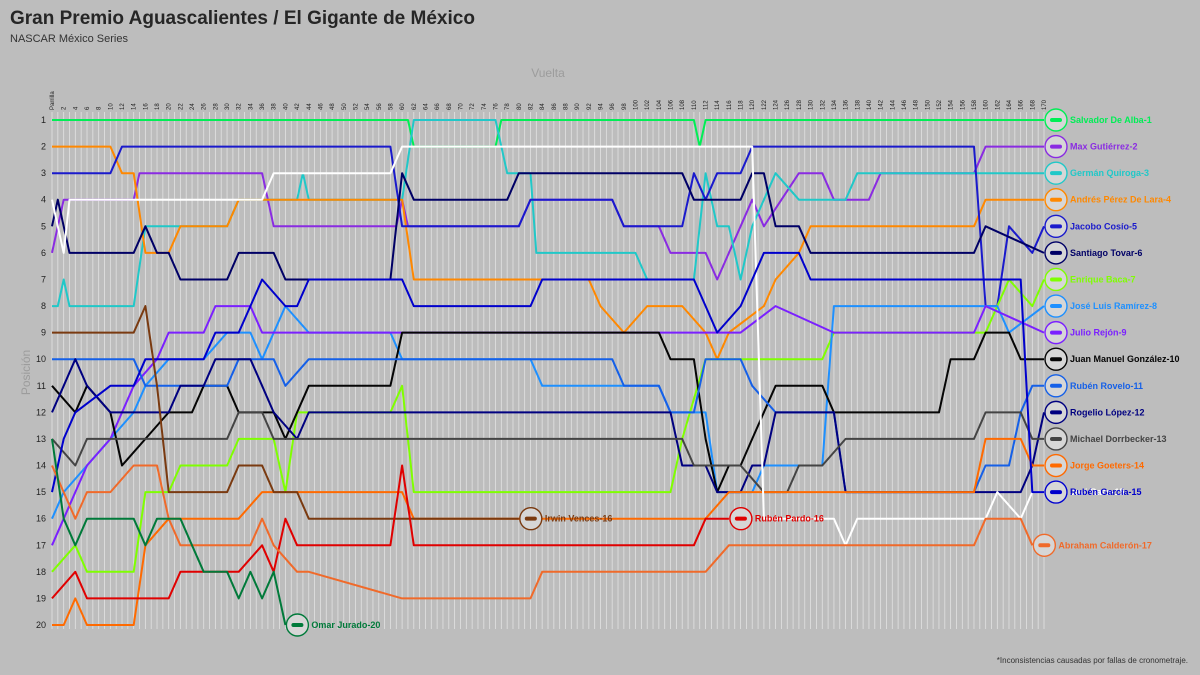 Image resolution: width=1200 pixels, height=675 pixels. I want to click on series-end-label: Germán Quiroga-3, so click(1109, 173).